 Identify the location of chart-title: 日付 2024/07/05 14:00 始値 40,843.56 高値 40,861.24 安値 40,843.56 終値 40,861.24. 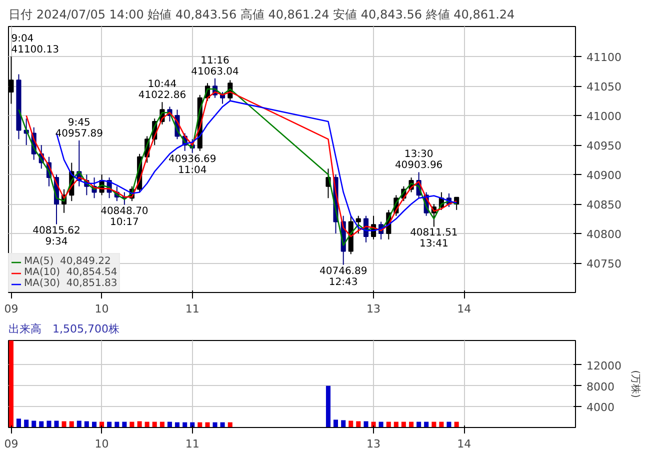
(261, 15).